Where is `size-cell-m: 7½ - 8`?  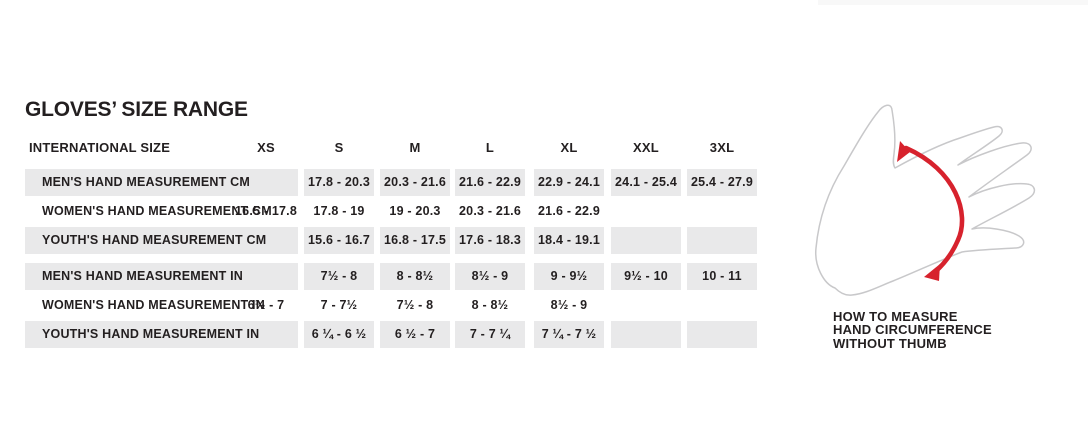
size-cell-m: 7½ - 8 is located at coordinates (415, 305).